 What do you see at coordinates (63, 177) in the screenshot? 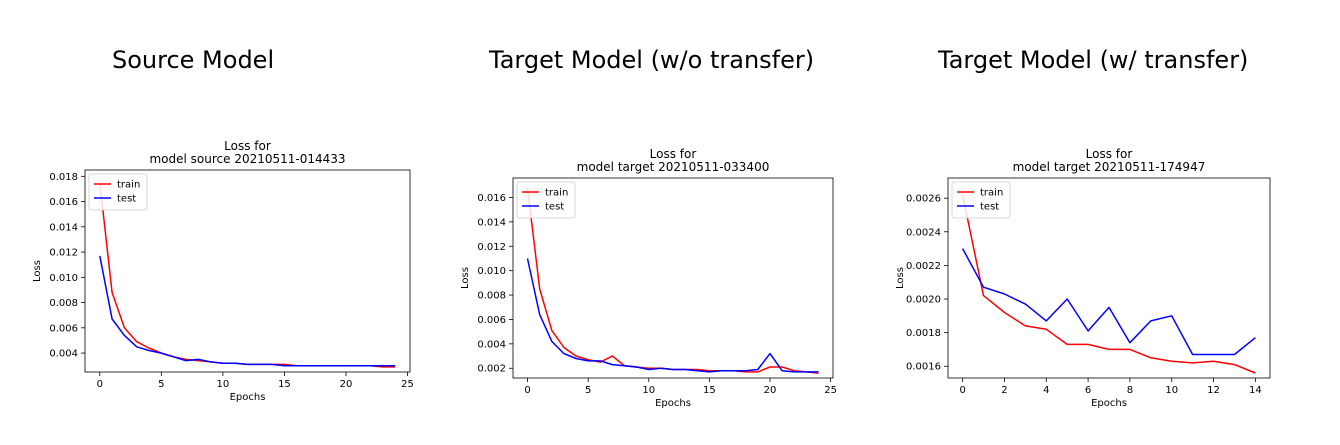
I see `y-tick-label: 0.018` at bounding box center [63, 177].